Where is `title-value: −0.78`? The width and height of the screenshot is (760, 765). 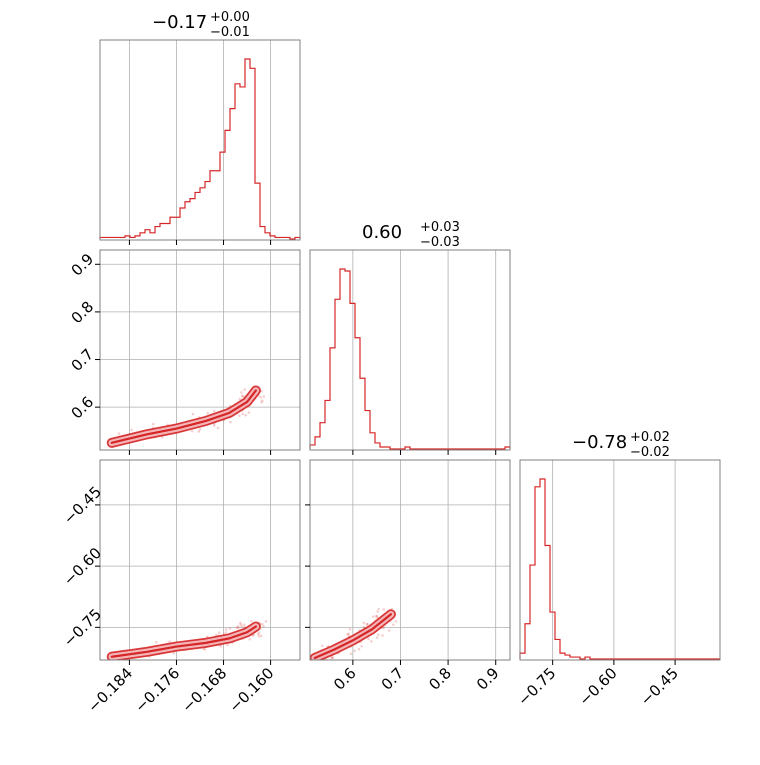
title-value: −0.78 is located at coordinates (599, 442).